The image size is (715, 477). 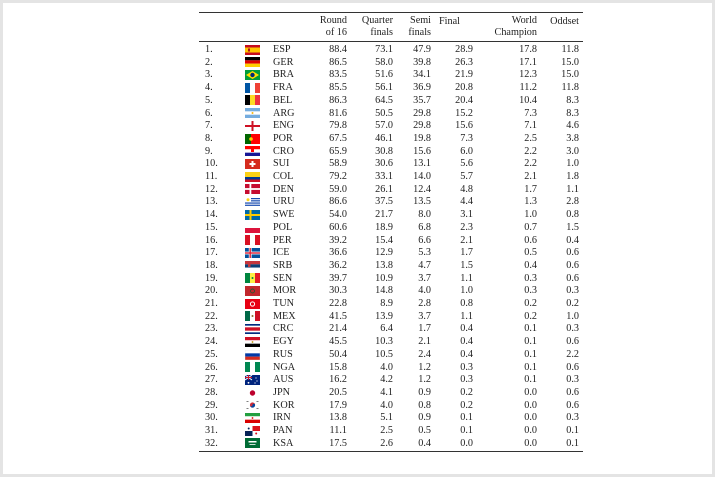 I want to click on table-row: 26. NGA 15.8 4.0 1.2 0.3 0.1 0.6, so click(x=391, y=368).